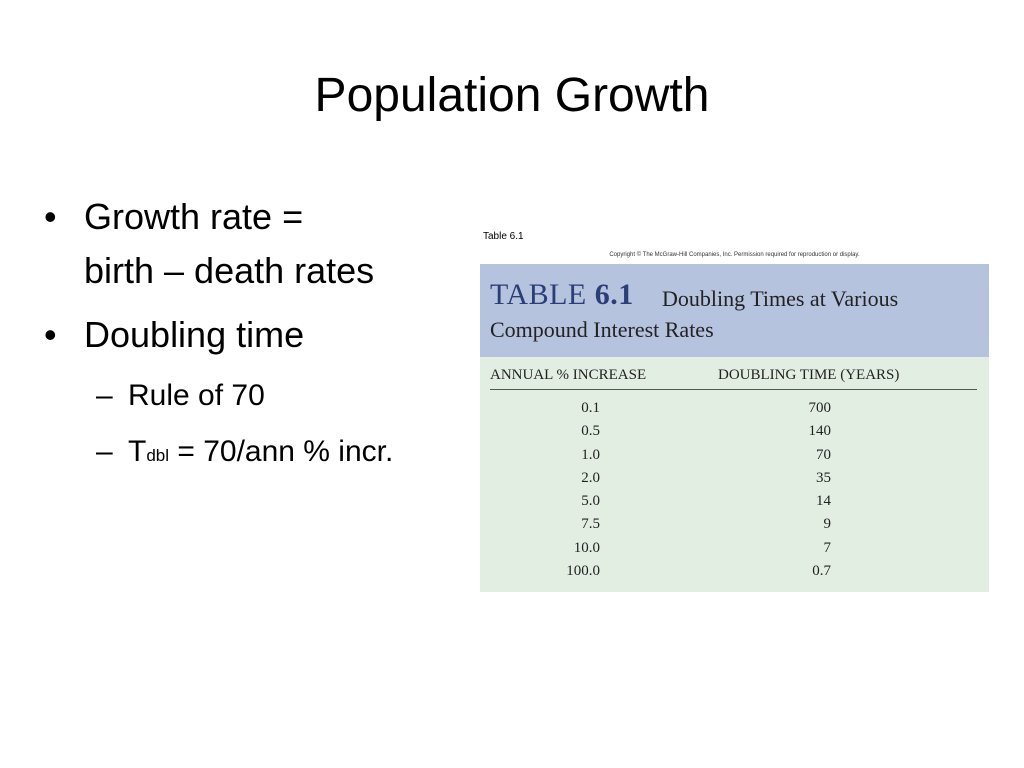 This screenshot has height=768, width=1024. What do you see at coordinates (827, 524) in the screenshot?
I see `cell-doubling-time: 9` at bounding box center [827, 524].